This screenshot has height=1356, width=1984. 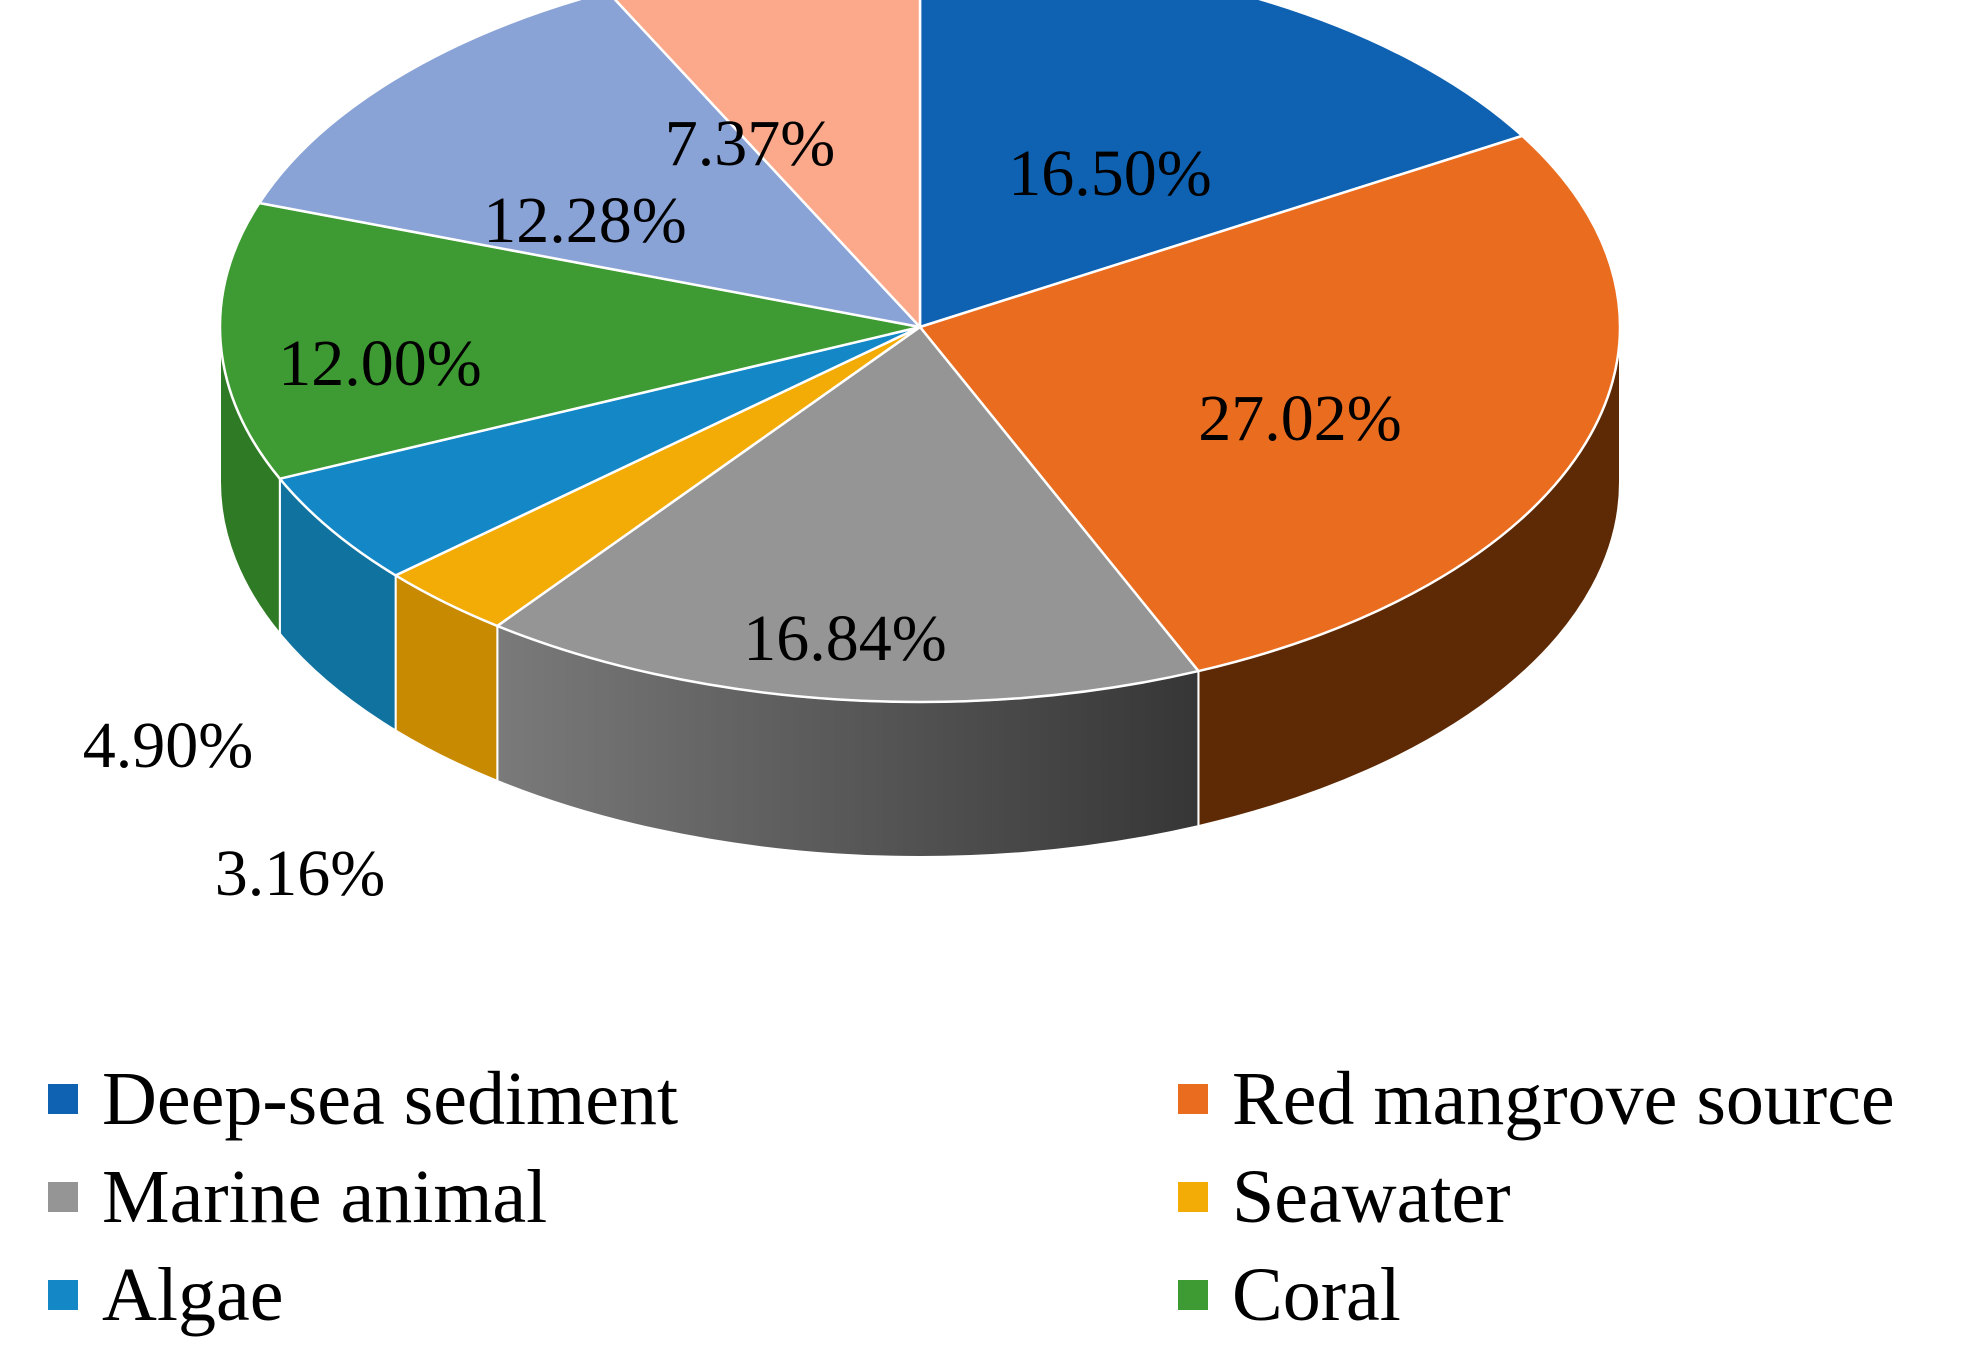 What do you see at coordinates (1109, 173) in the screenshot?
I see `data-label-deep-sea-sediment: 16.50%` at bounding box center [1109, 173].